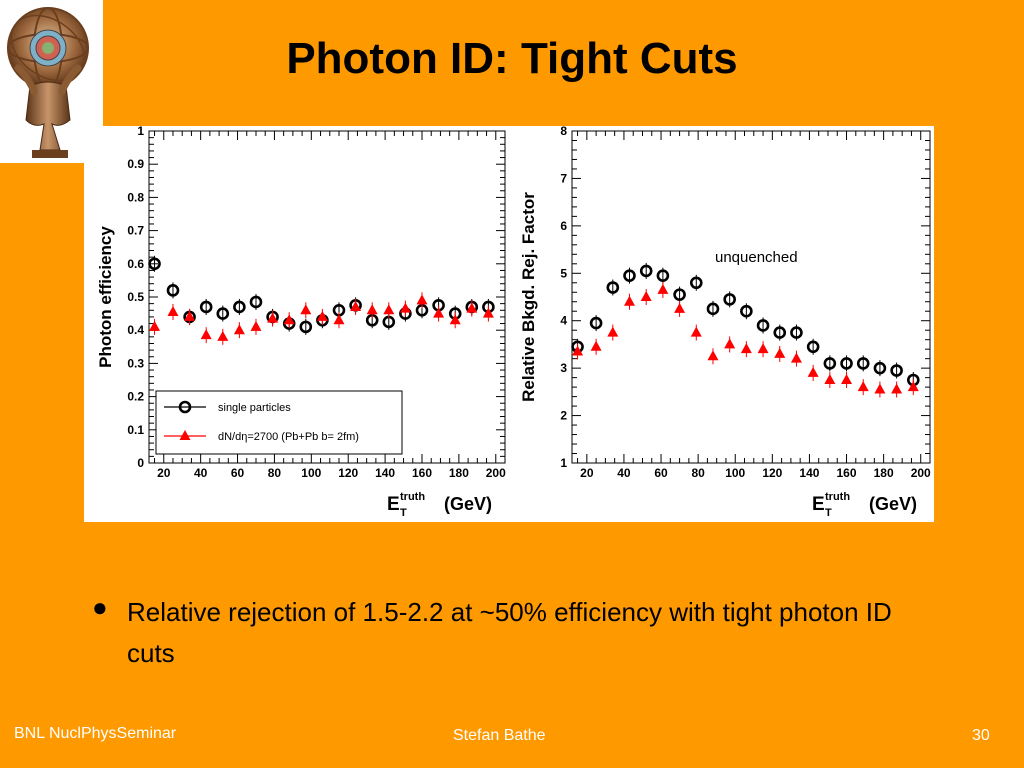 This screenshot has height=768, width=1024. What do you see at coordinates (135, 330) in the screenshot?
I see `y-tick-label: 0.4` at bounding box center [135, 330].